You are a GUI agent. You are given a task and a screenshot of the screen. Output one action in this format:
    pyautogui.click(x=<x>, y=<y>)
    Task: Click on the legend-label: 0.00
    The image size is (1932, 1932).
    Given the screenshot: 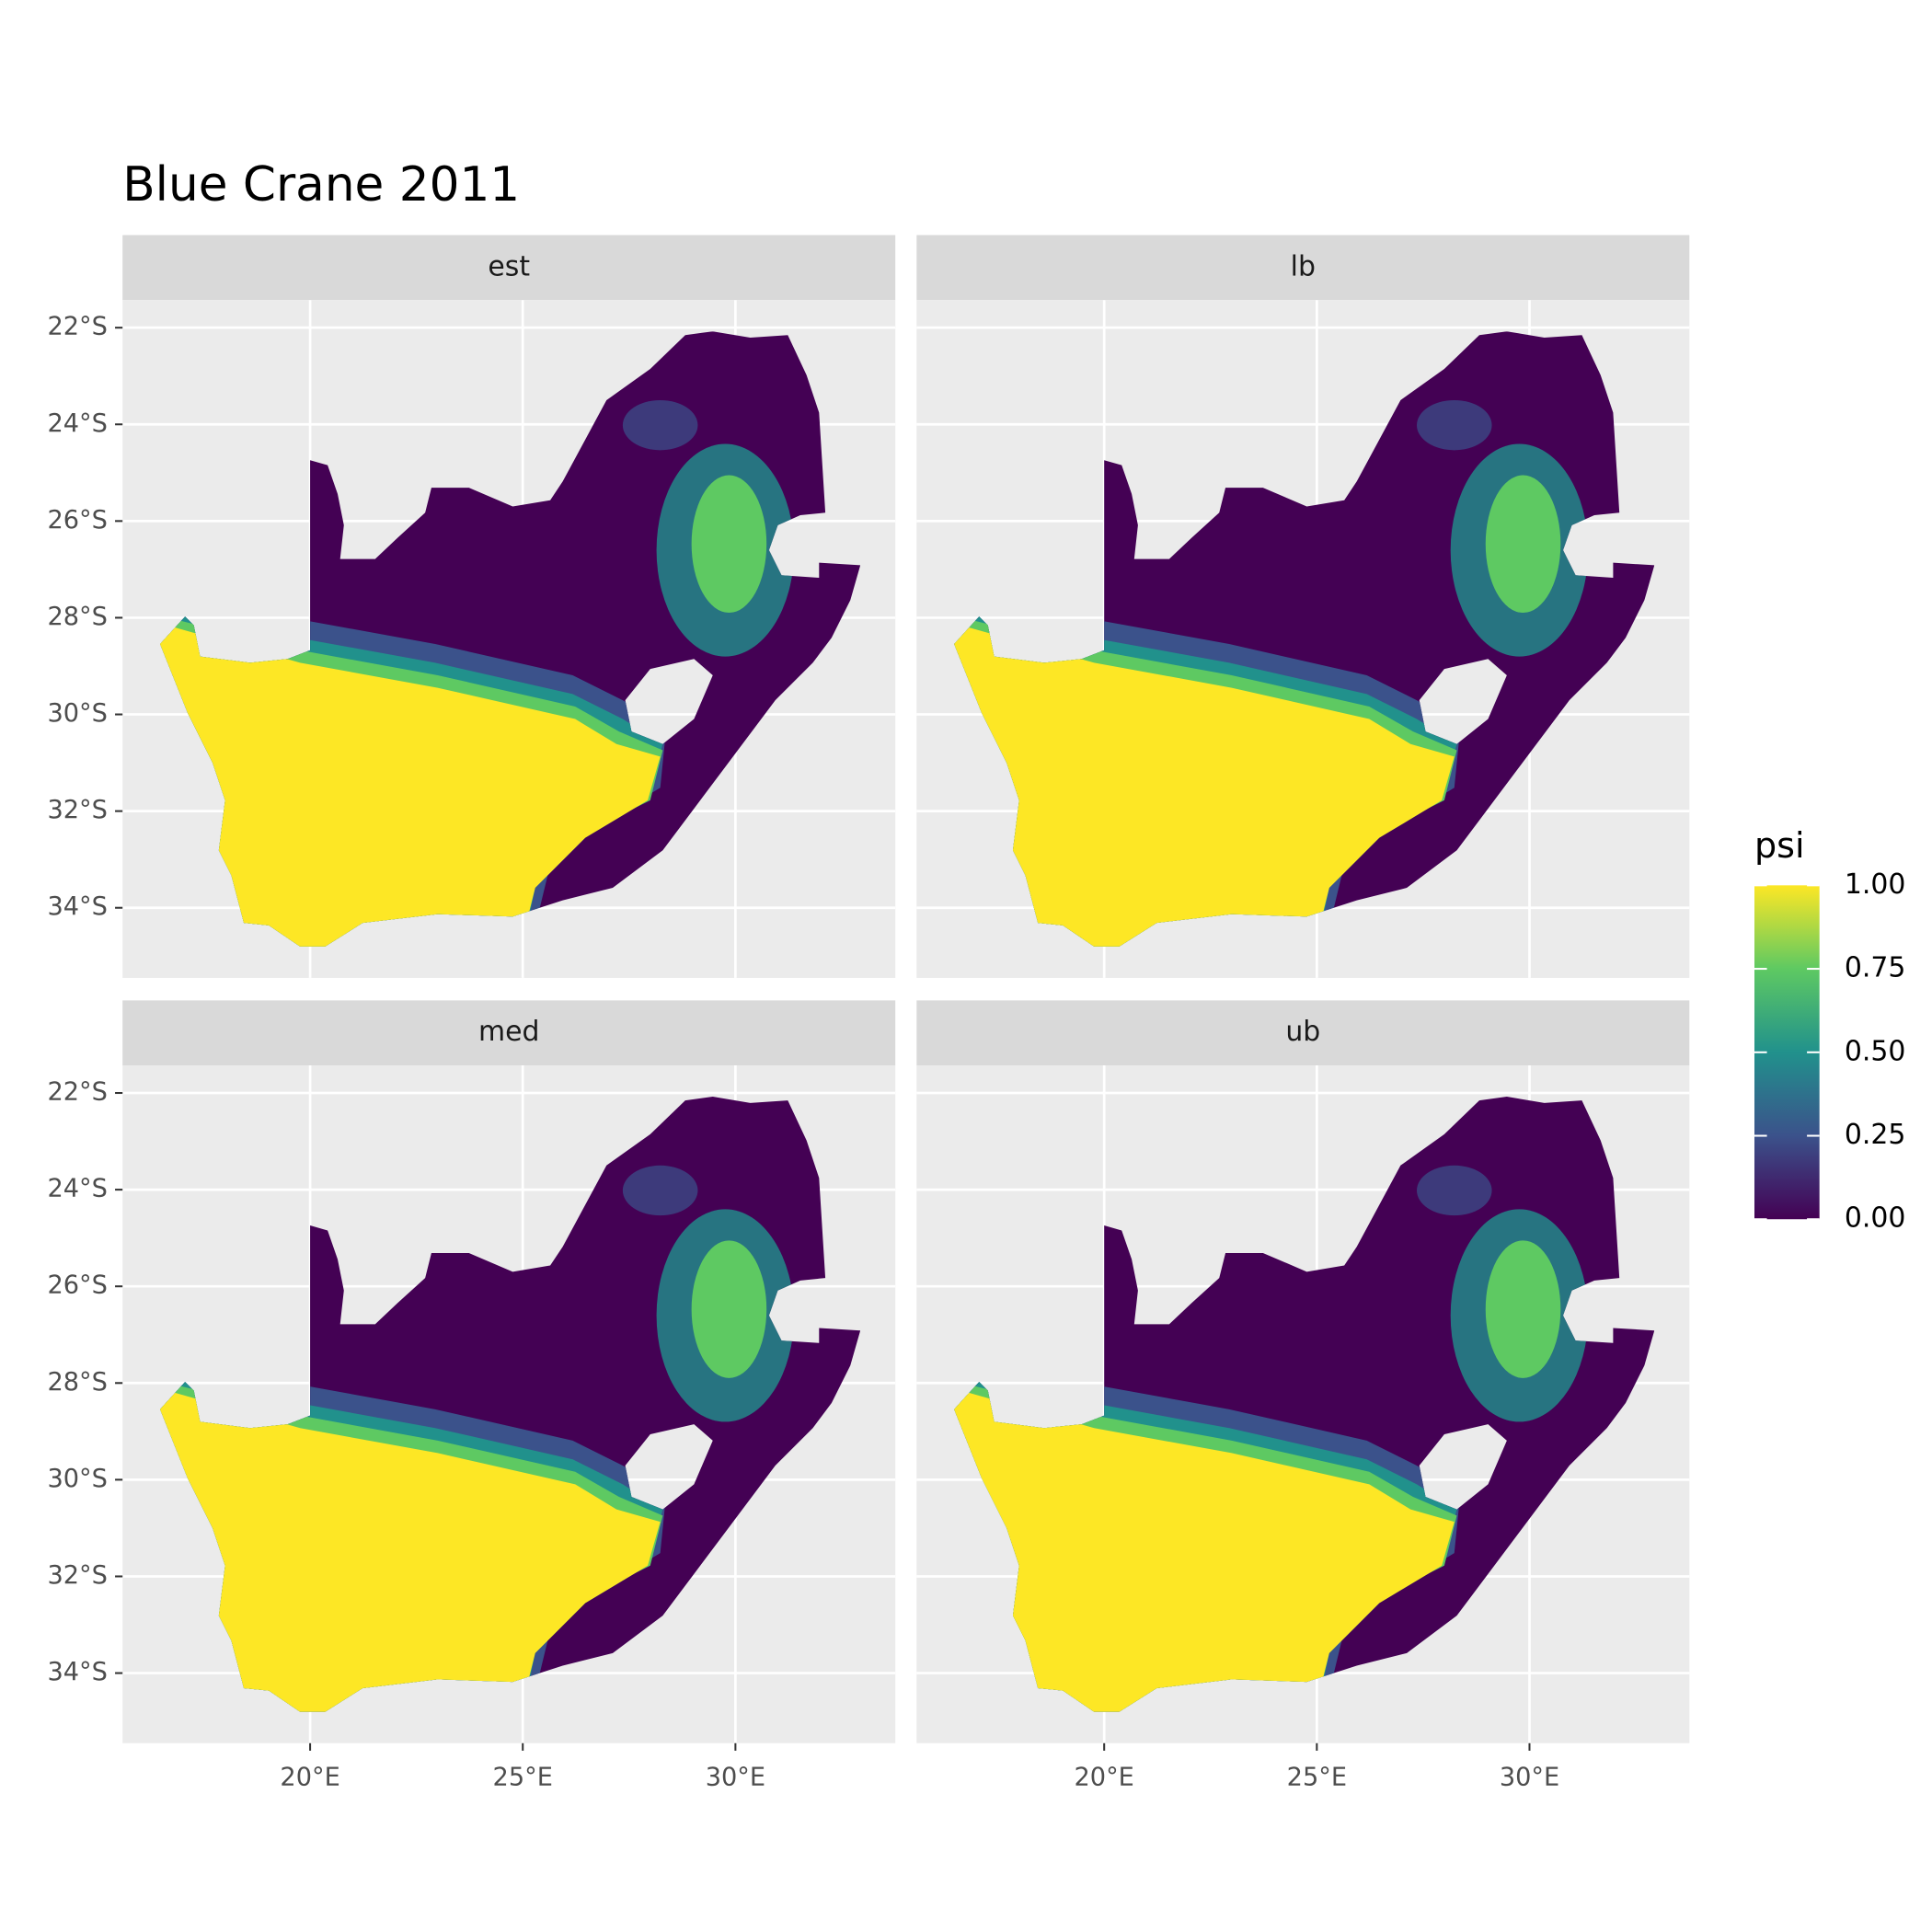 What is the action you would take?
    pyautogui.click(x=1875, y=1218)
    